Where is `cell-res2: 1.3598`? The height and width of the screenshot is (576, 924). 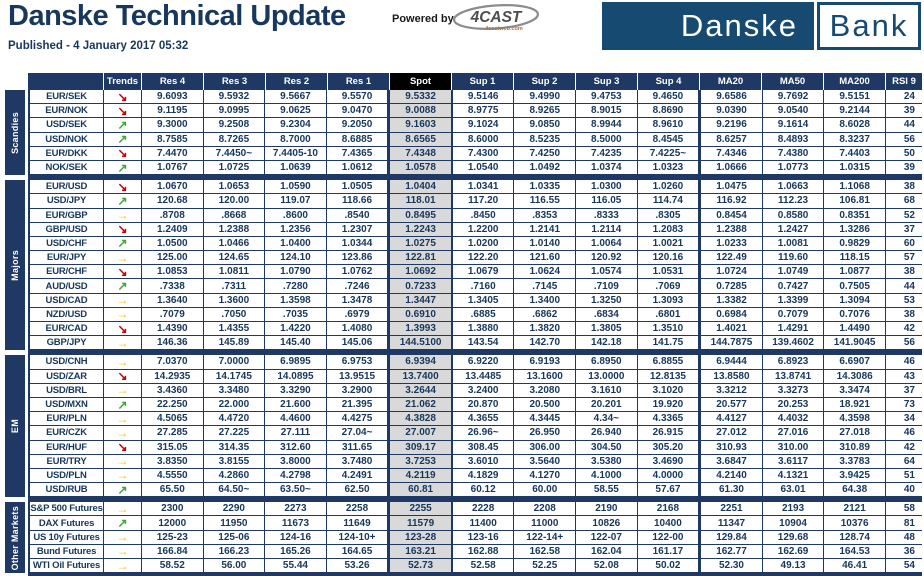
cell-res2: 1.3598 is located at coordinates (296, 300).